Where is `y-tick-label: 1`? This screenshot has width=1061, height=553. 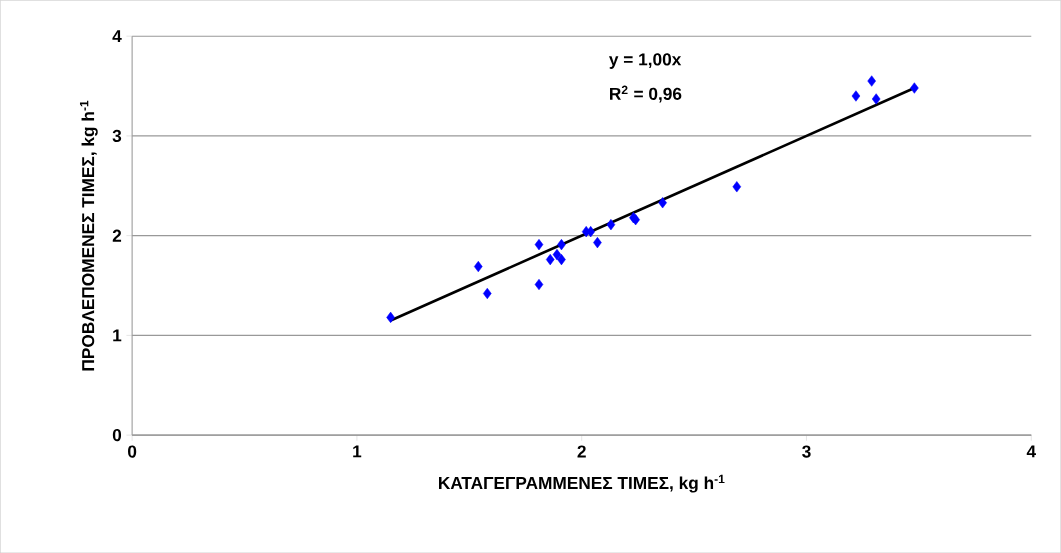 y-tick-label: 1 is located at coordinates (117, 335).